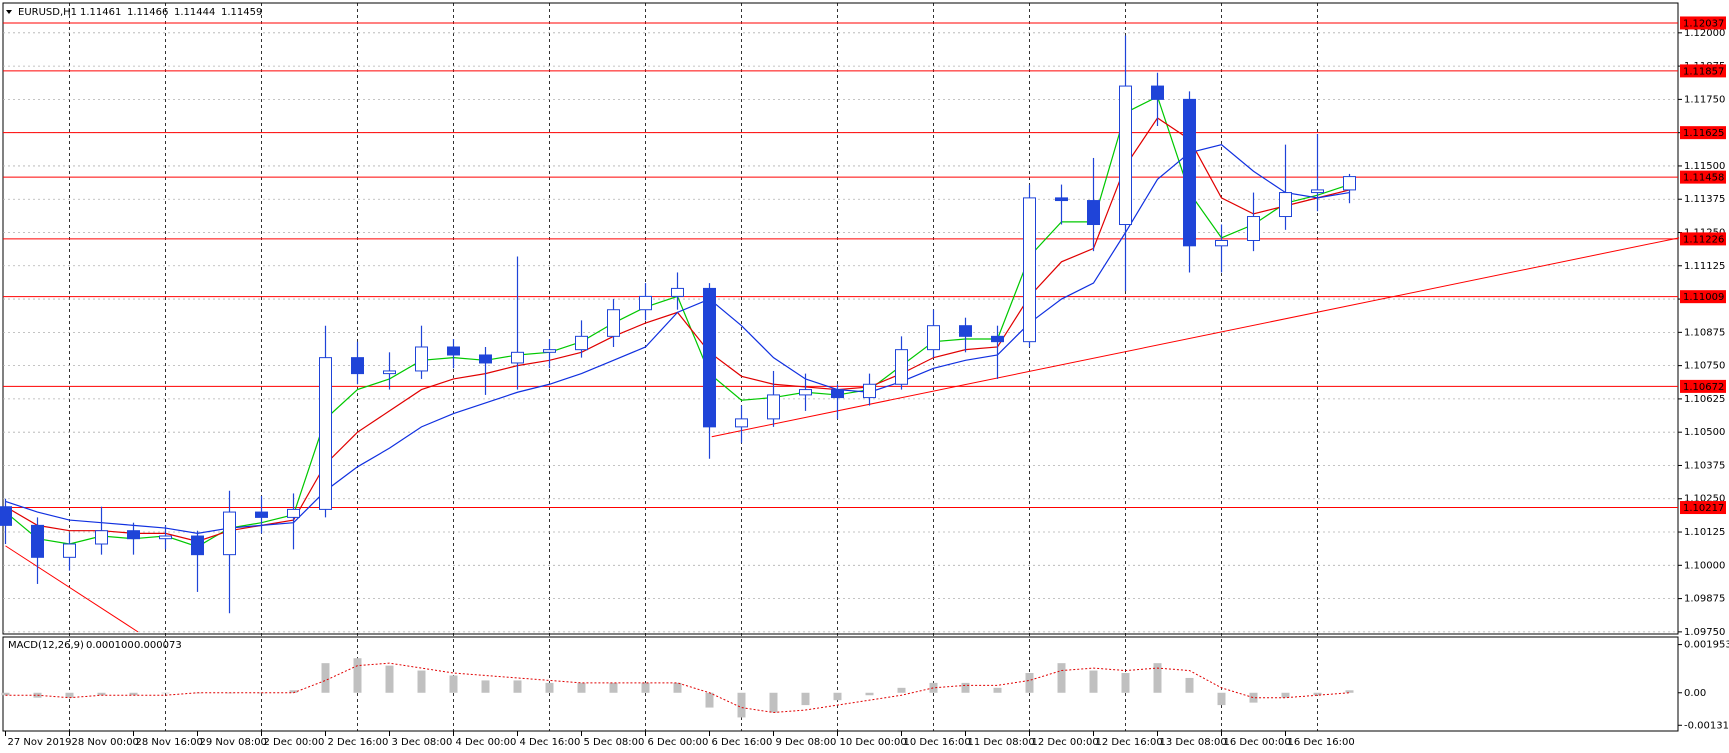 The height and width of the screenshot is (753, 1729). Describe the element at coordinates (194, 12) in the screenshot. I see `quote-low: 1.11444` at that location.